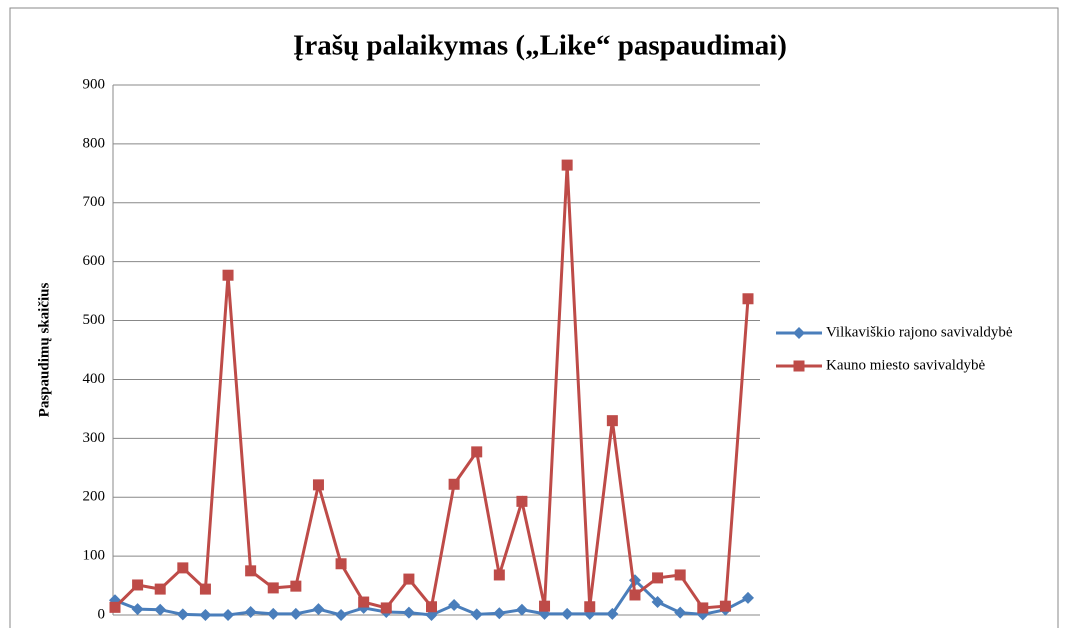 This screenshot has width=1068, height=628. Describe the element at coordinates (94, 261) in the screenshot. I see `y-tick-label: 600` at that location.